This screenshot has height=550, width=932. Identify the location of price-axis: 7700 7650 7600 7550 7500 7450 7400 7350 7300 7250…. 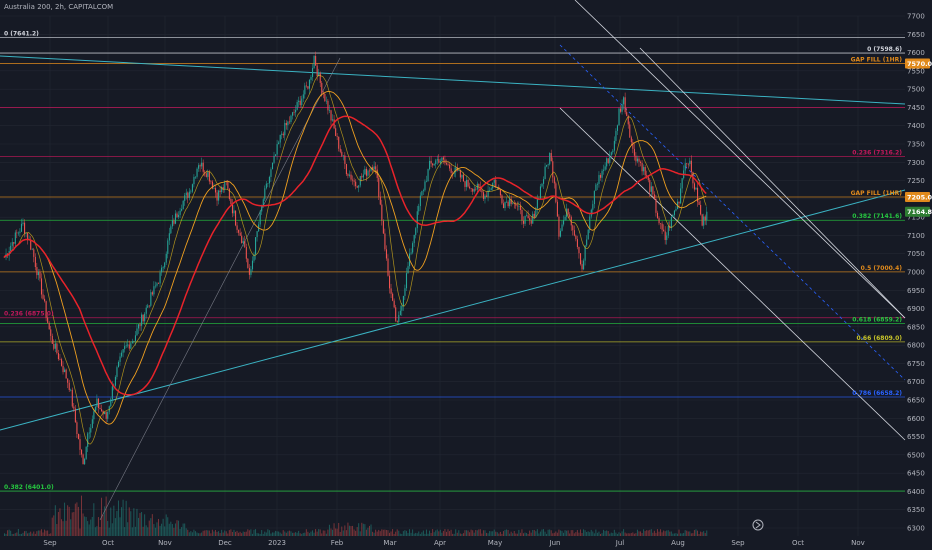
(916, 273).